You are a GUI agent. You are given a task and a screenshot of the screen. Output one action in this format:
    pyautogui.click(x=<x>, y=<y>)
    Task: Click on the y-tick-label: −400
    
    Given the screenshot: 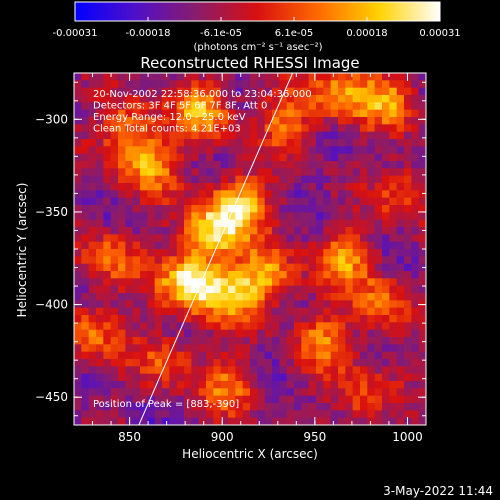 What is the action you would take?
    pyautogui.click(x=51, y=305)
    